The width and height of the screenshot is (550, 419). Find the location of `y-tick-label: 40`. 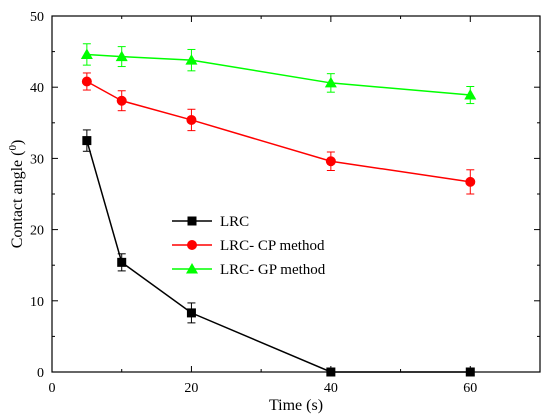

y-tick-label: 40 is located at coordinates (37, 88).